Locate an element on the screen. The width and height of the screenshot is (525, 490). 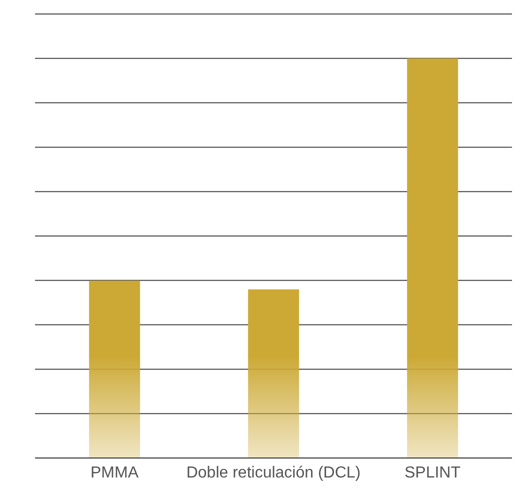
x-tick-label: SPLINT is located at coordinates (432, 473).